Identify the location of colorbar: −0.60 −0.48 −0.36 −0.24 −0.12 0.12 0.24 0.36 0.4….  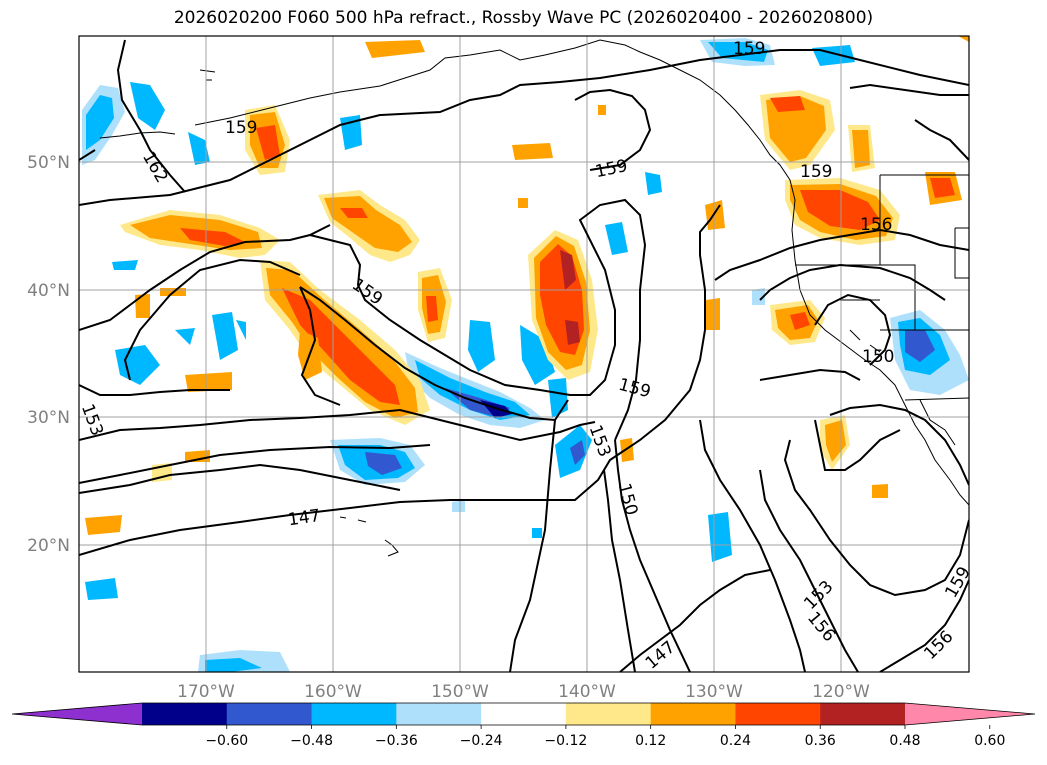
(523, 725).